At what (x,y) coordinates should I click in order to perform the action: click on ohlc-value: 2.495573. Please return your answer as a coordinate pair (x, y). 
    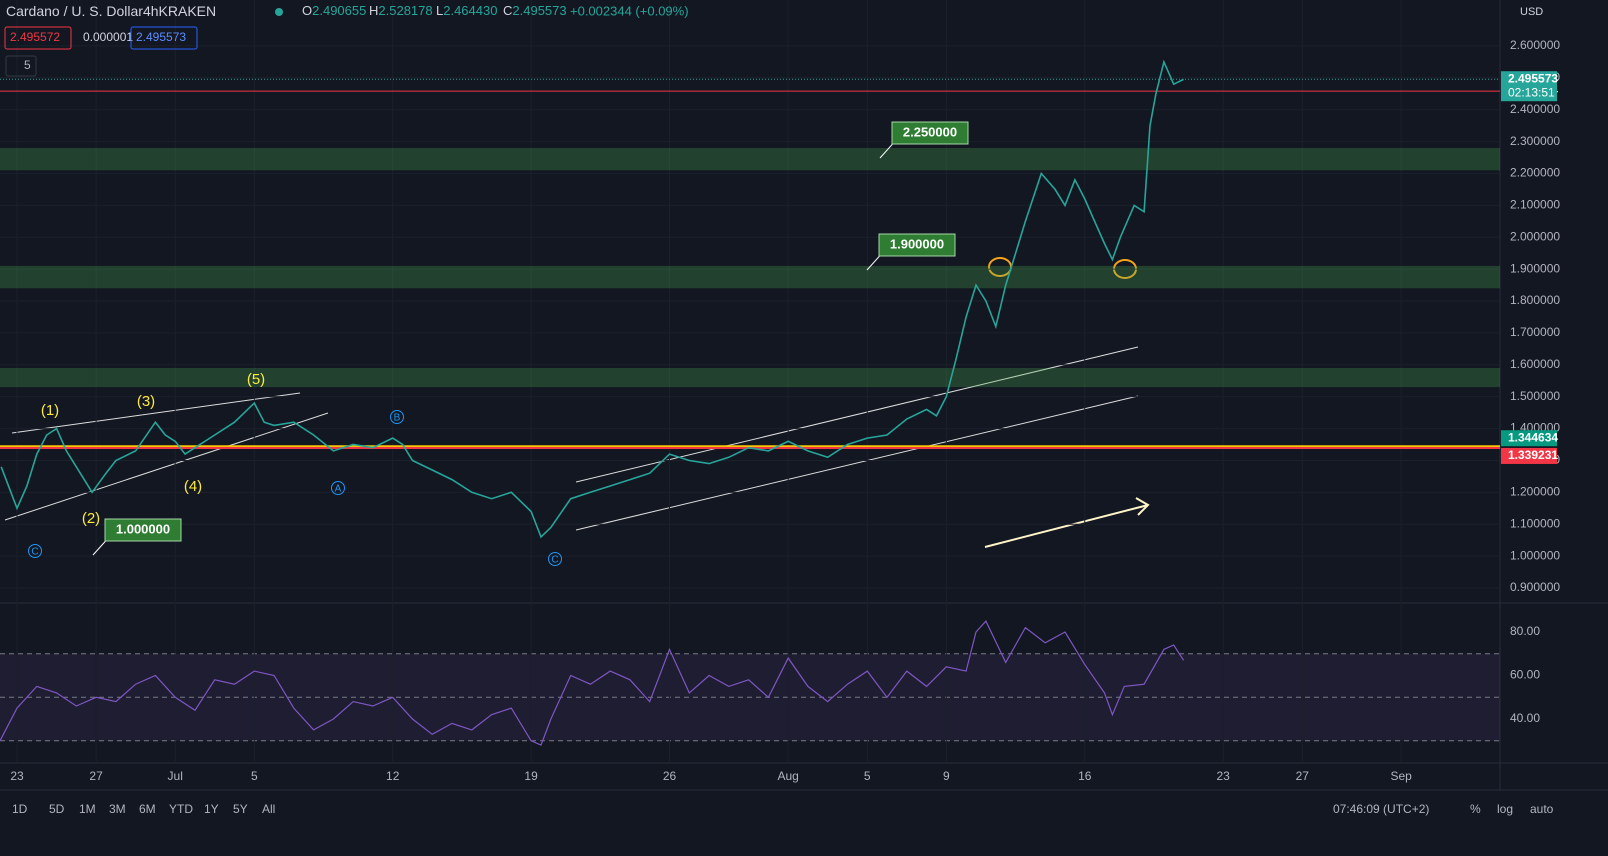
    Looking at the image, I should click on (539, 10).